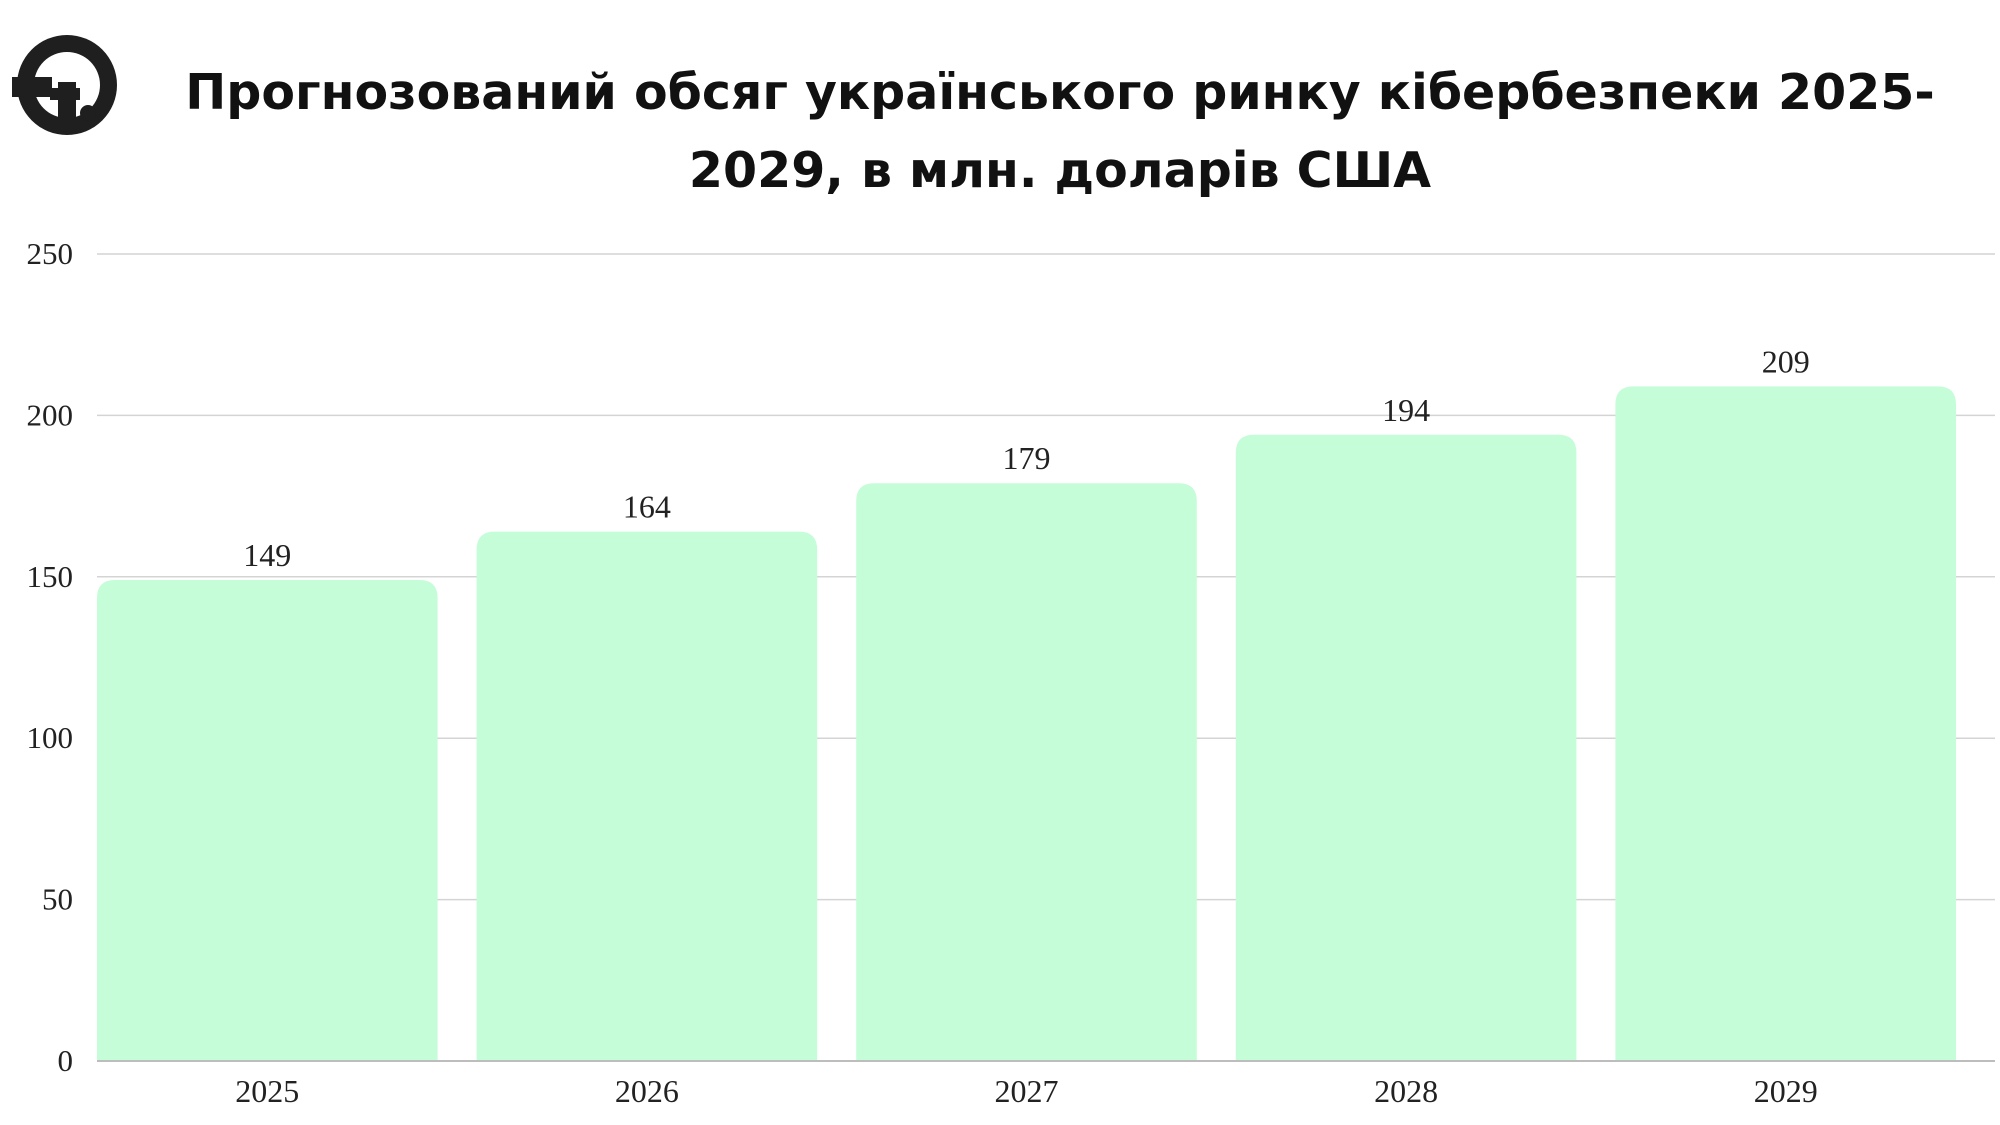 This screenshot has height=1125, width=2000. Describe the element at coordinates (1406, 747) in the screenshot. I see `bar-2028` at that location.